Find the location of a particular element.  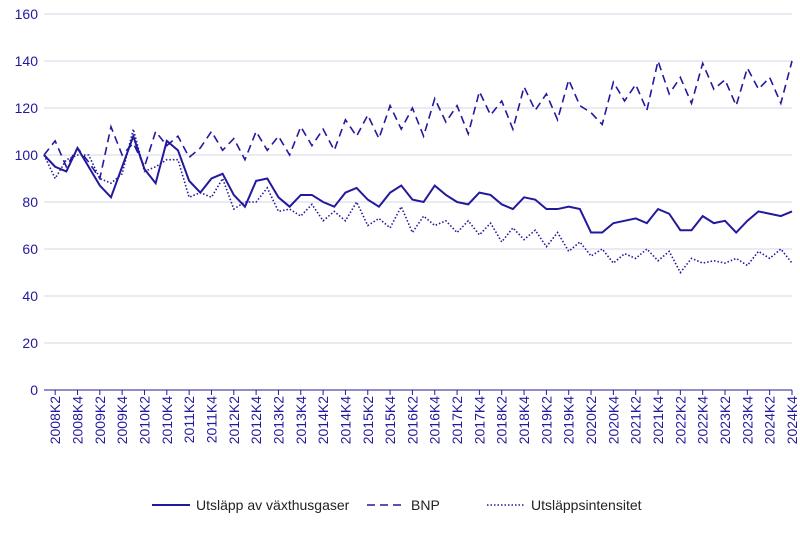

y-tick-label: 140 is located at coordinates (27, 61).